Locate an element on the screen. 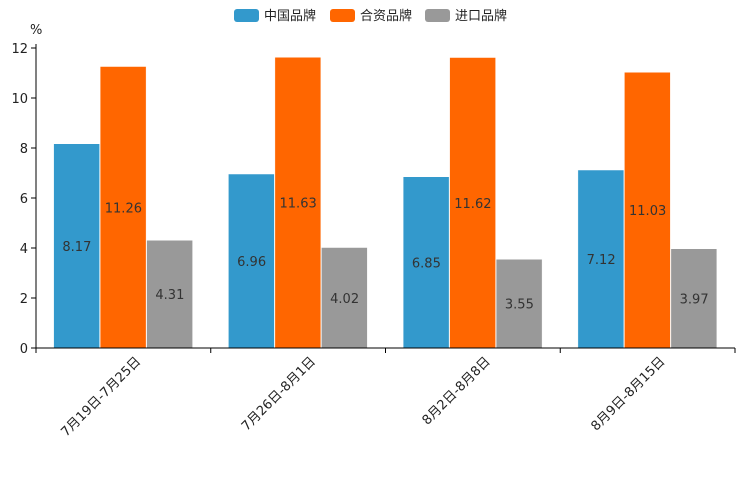 Image resolution: width=744 pixels, height=496 pixels. y-tick-label: 6 is located at coordinates (24, 199).